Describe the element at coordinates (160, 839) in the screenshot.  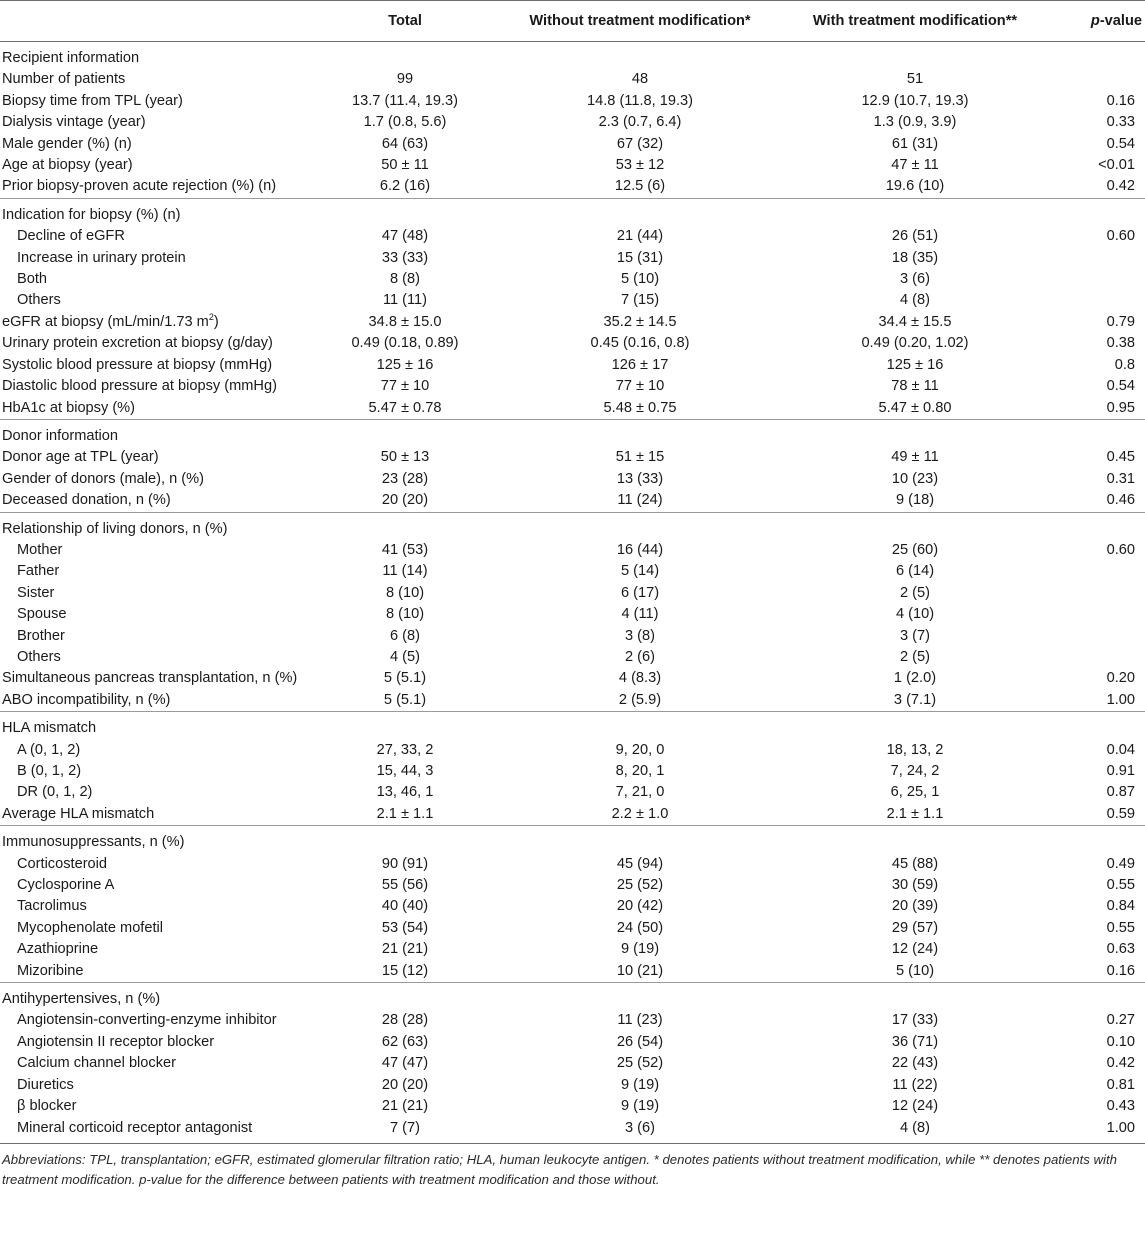
I see `section-title: Immunosuppressants, n (%)` at that location.